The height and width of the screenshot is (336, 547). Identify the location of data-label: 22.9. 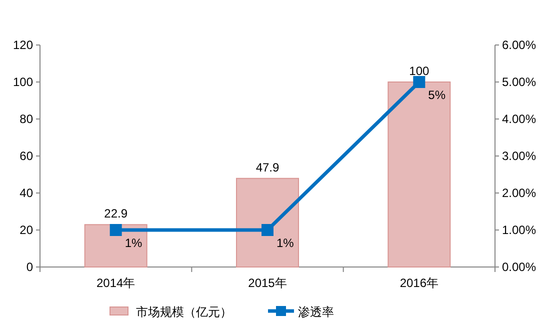
(116, 213).